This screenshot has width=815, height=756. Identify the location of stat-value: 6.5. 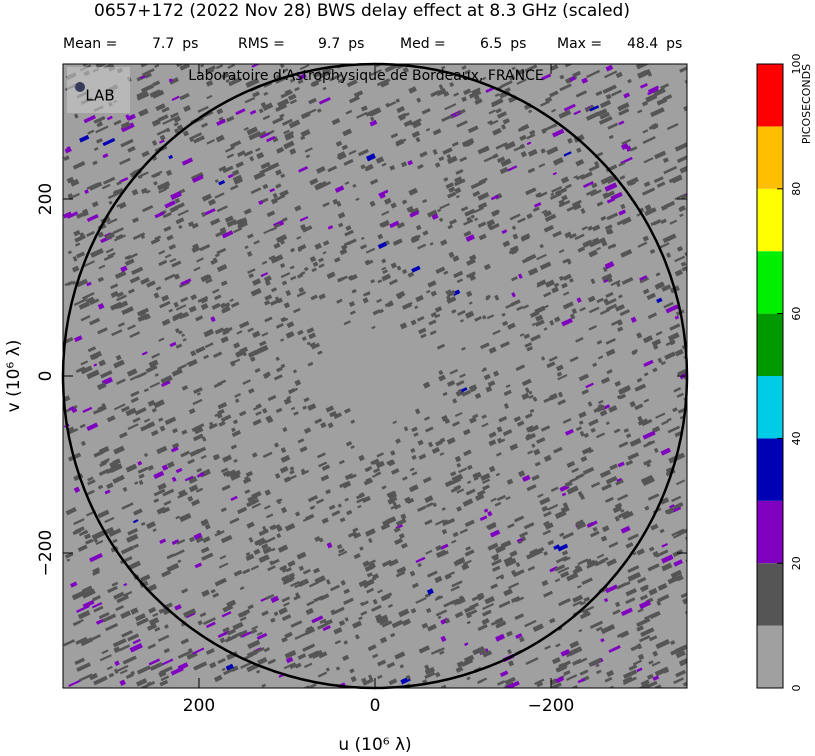
(491, 44).